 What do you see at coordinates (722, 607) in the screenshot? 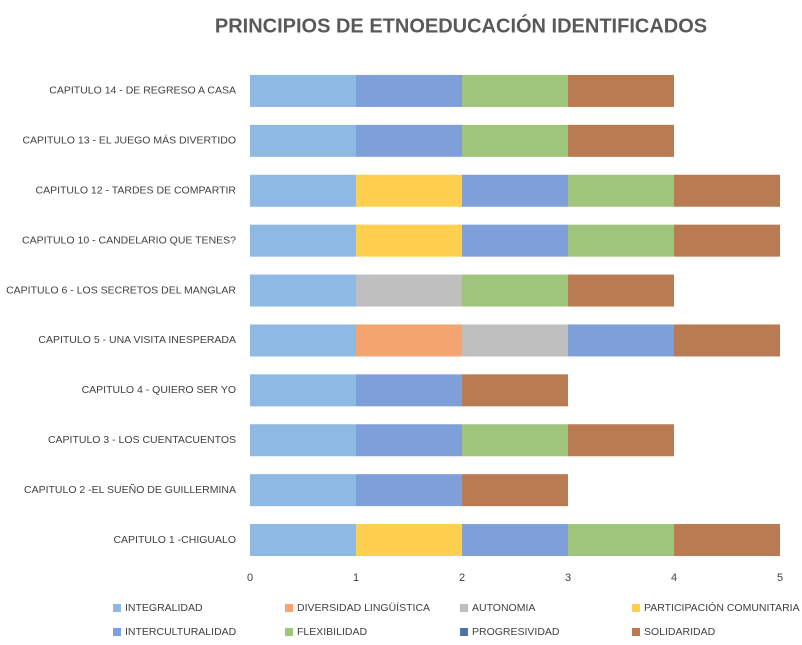
I see `legend-label: PARTICIPACIÓN COMUNITARIA` at bounding box center [722, 607].